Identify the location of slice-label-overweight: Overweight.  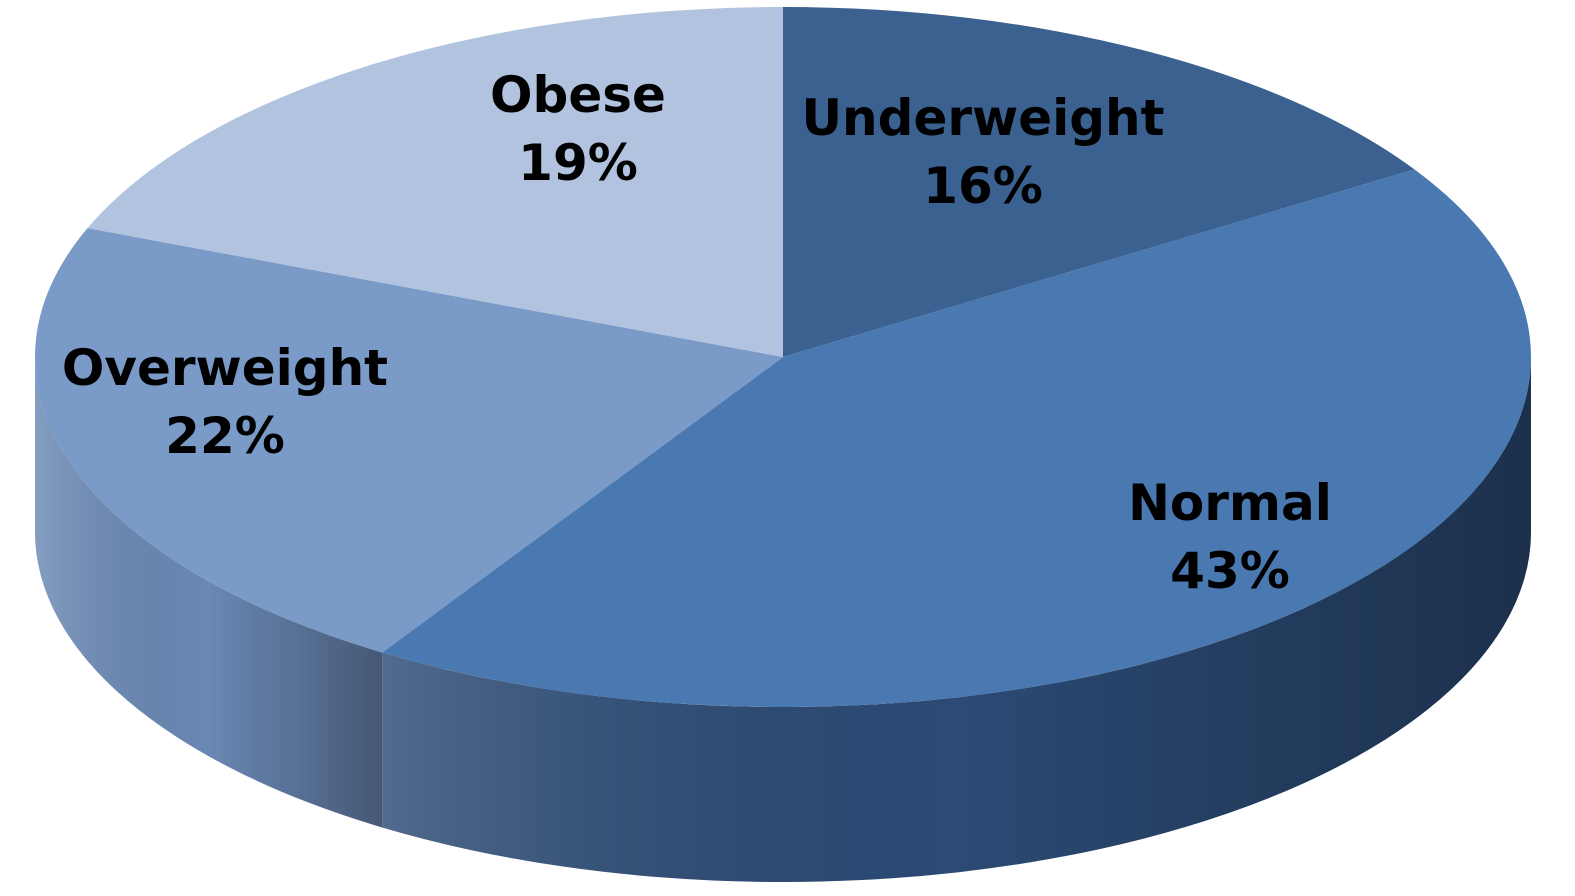
(225, 368).